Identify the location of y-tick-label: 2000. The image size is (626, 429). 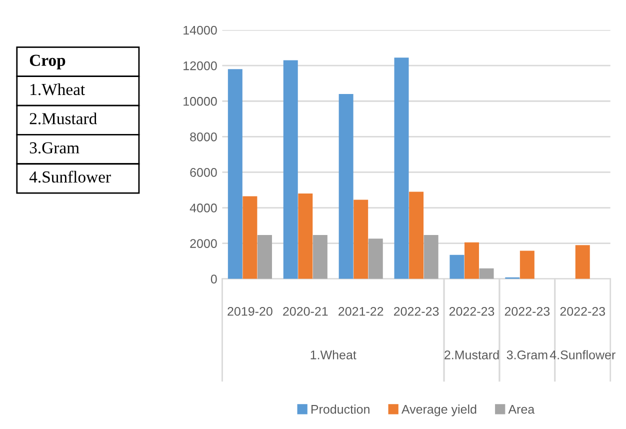
(203, 243).